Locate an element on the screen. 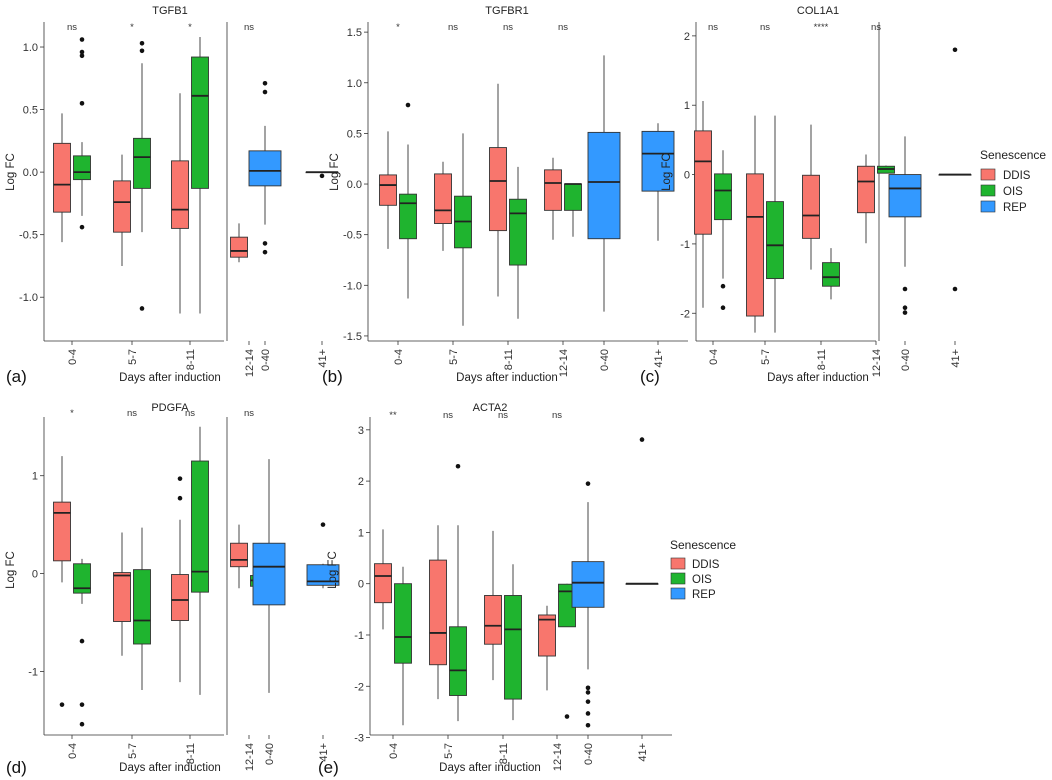 This screenshot has height=780, width=1052. y-tick-label: 1.0 is located at coordinates (354, 84).